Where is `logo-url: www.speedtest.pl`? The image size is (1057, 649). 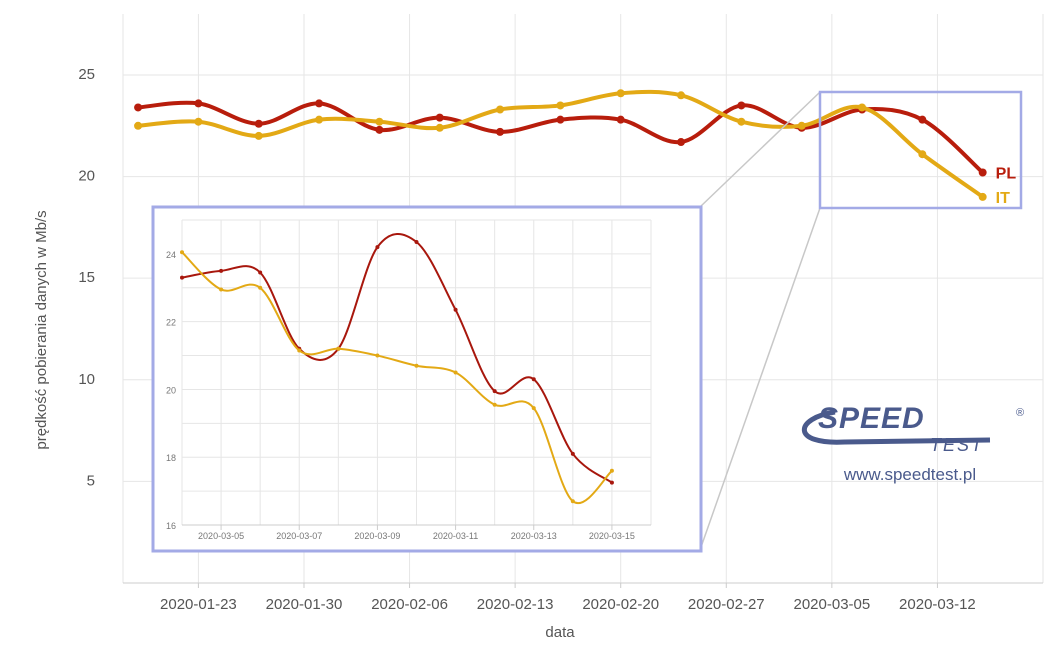
logo-url: www.speedtest.pl is located at coordinates (909, 474).